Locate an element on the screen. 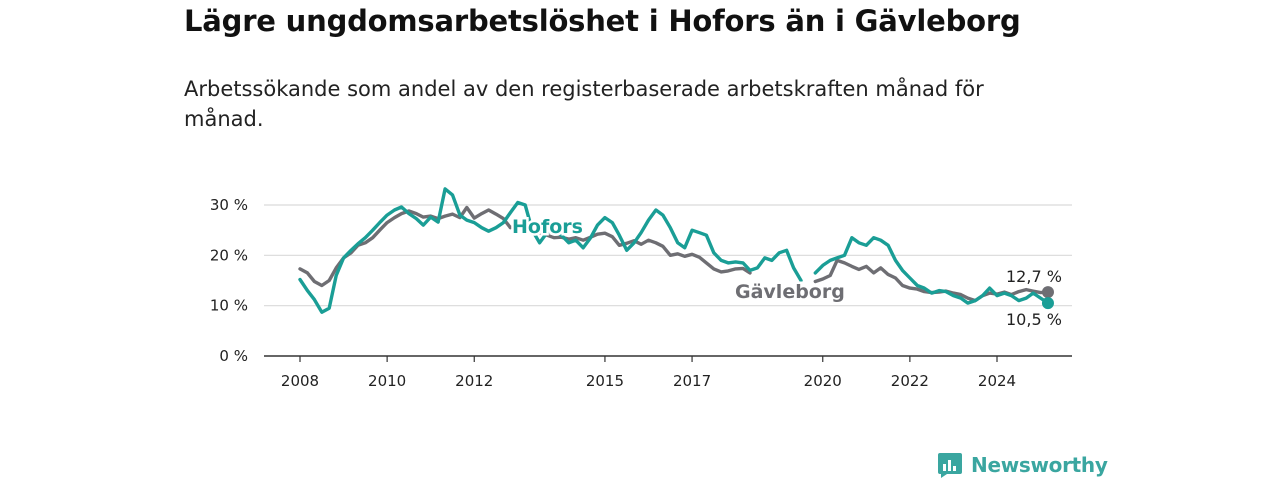  series-line-gavleborg is located at coordinates (674, 254).